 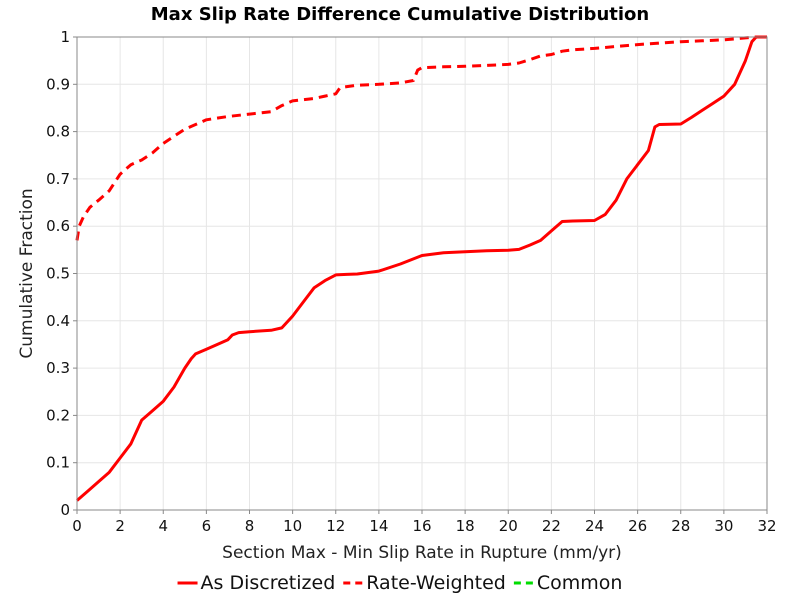 What do you see at coordinates (163, 526) in the screenshot?
I see `x-tick-label: 4` at bounding box center [163, 526].